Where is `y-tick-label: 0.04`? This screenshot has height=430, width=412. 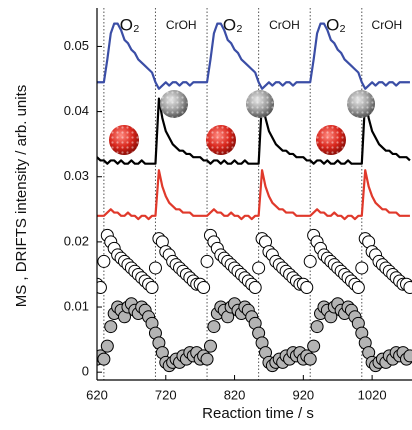 y-tick-label: 0.04 is located at coordinates (76, 110).